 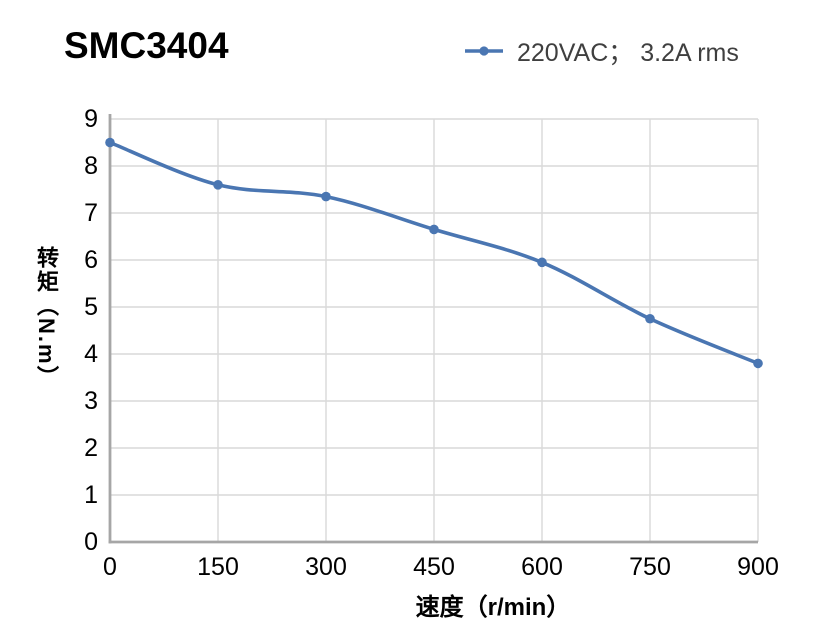 What do you see at coordinates (758, 567) in the screenshot?
I see `x-tick-label: 900` at bounding box center [758, 567].